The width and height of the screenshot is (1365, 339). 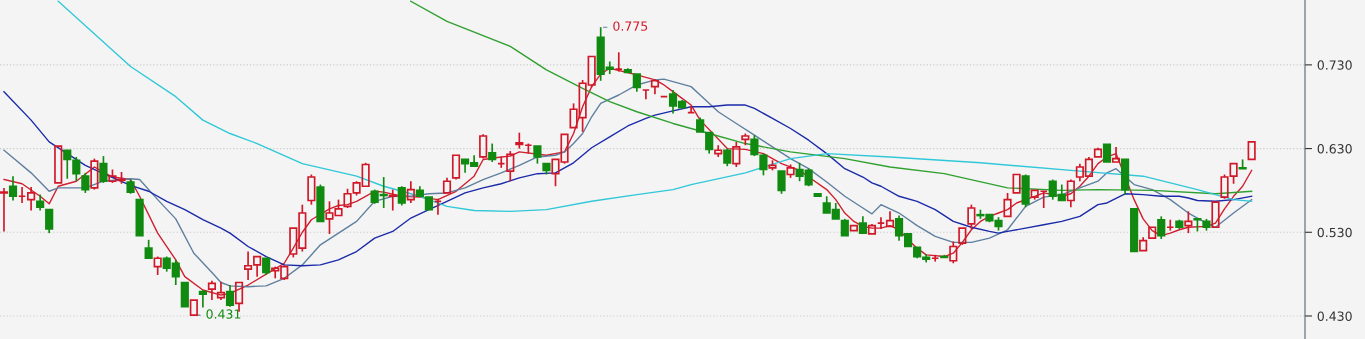 I want to click on y-tick-label: 0.630, so click(x=1334, y=149).